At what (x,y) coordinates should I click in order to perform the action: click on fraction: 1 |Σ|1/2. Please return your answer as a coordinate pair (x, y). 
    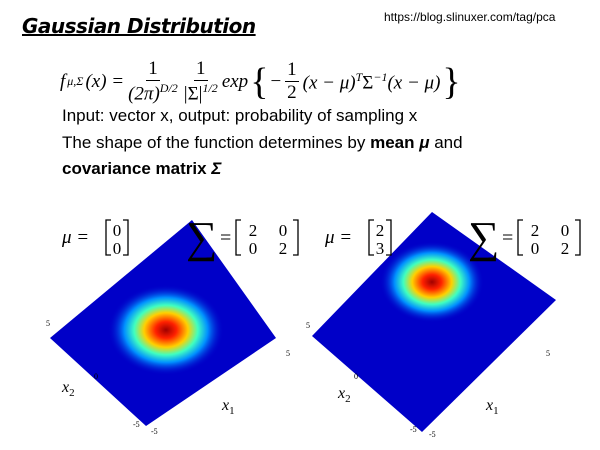
    Looking at the image, I should click on (201, 81).